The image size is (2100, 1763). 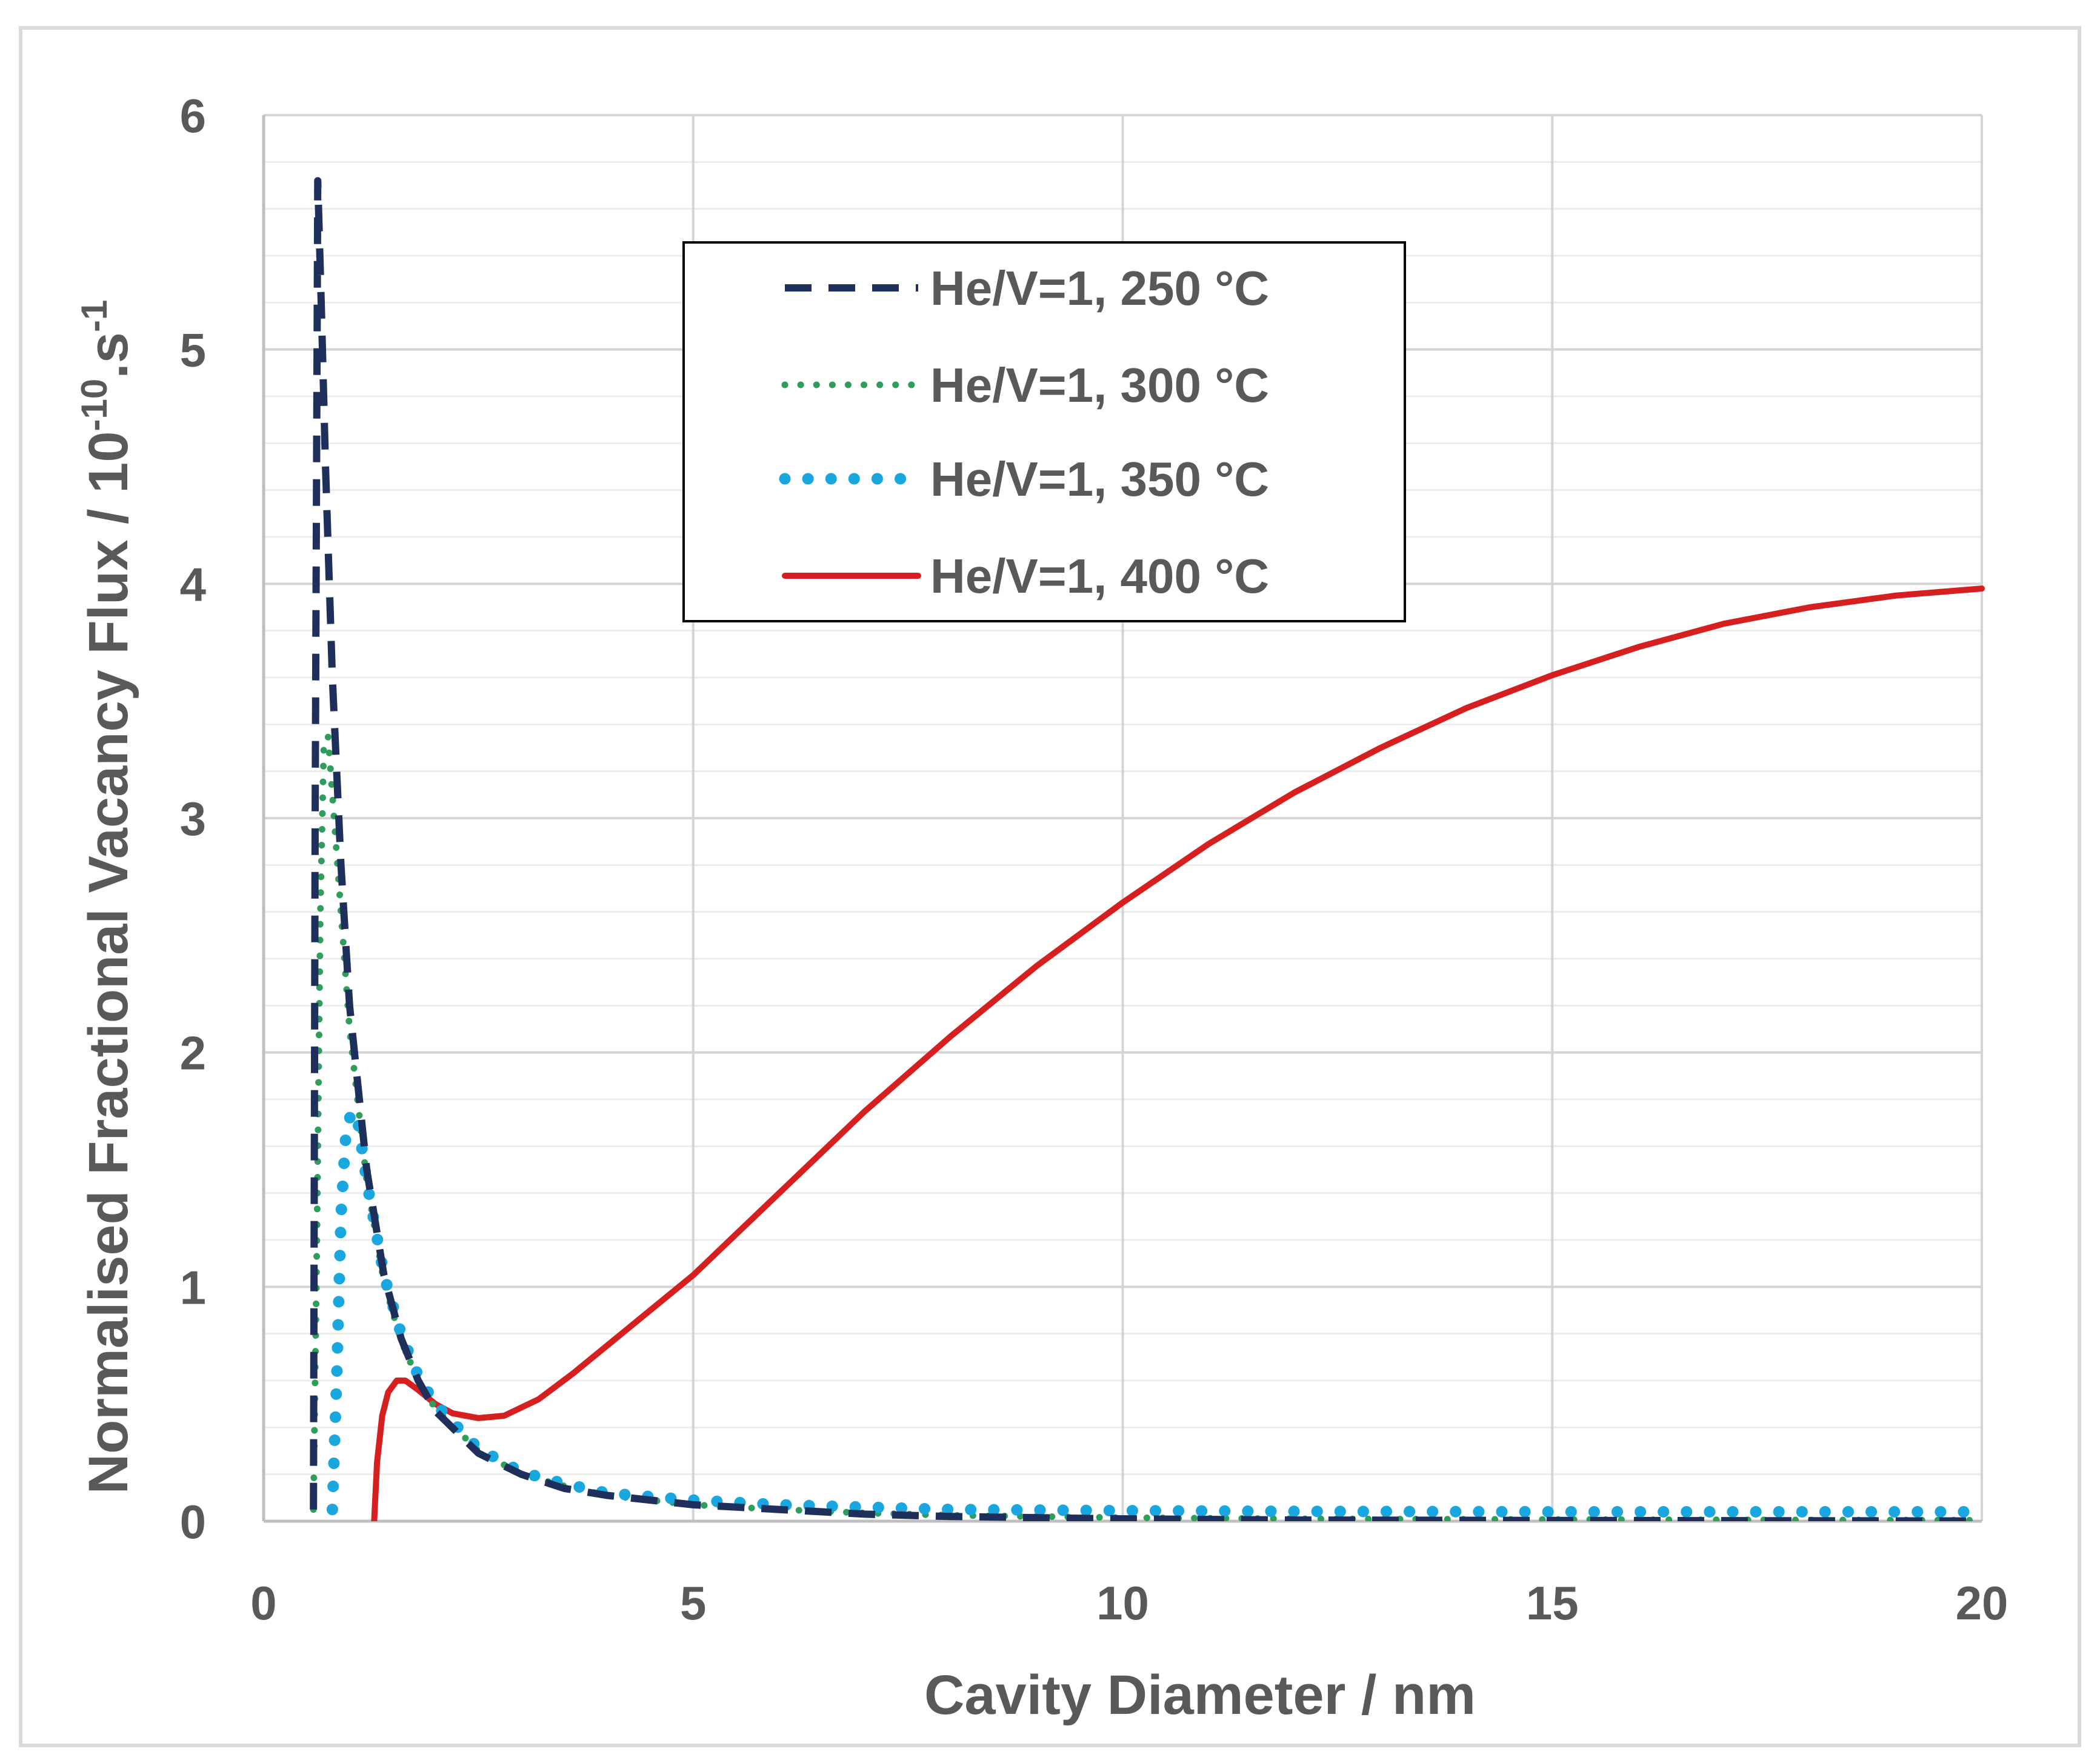 I want to click on y-tick-labels: 0 1 2 3 4 5 6, so click(x=193, y=818).